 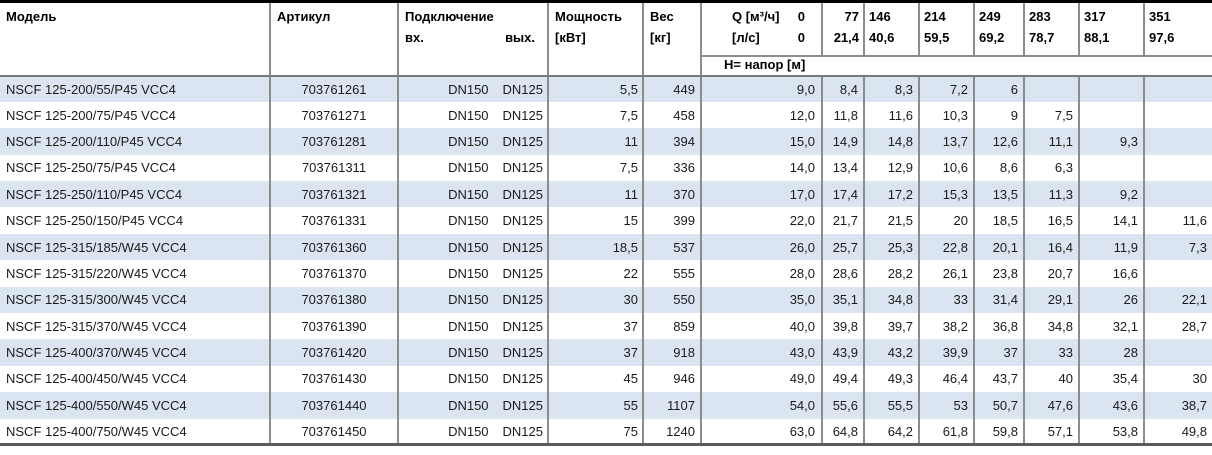 What do you see at coordinates (762, 300) in the screenshot?
I see `cell-head-0: 35,0` at bounding box center [762, 300].